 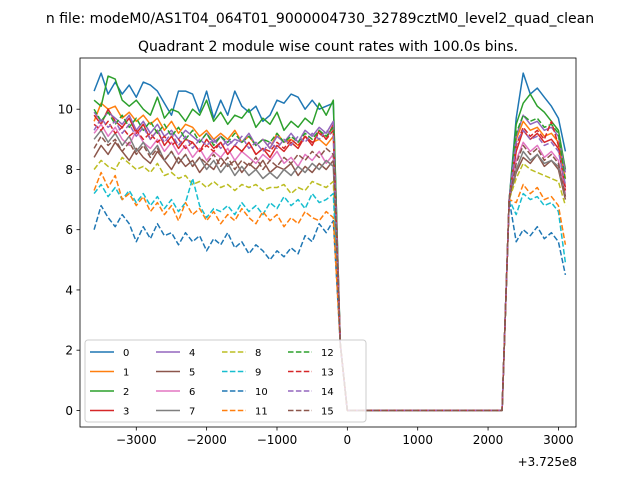 What do you see at coordinates (126, 392) in the screenshot?
I see `legend-label-2: 2` at bounding box center [126, 392].